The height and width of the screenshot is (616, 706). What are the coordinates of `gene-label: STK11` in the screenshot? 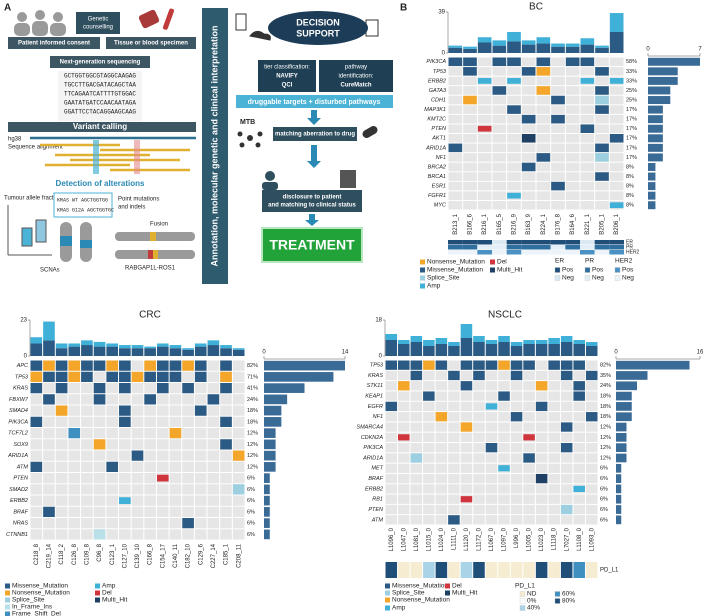 It's located at (375, 386).